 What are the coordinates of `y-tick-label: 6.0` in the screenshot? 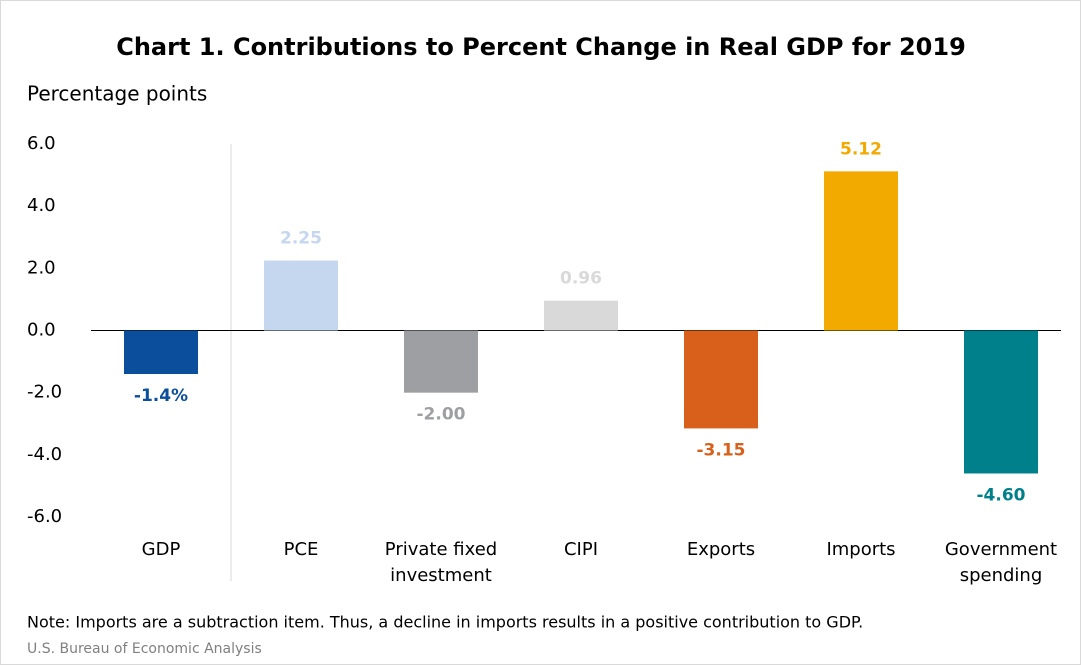 It's located at (41, 143).